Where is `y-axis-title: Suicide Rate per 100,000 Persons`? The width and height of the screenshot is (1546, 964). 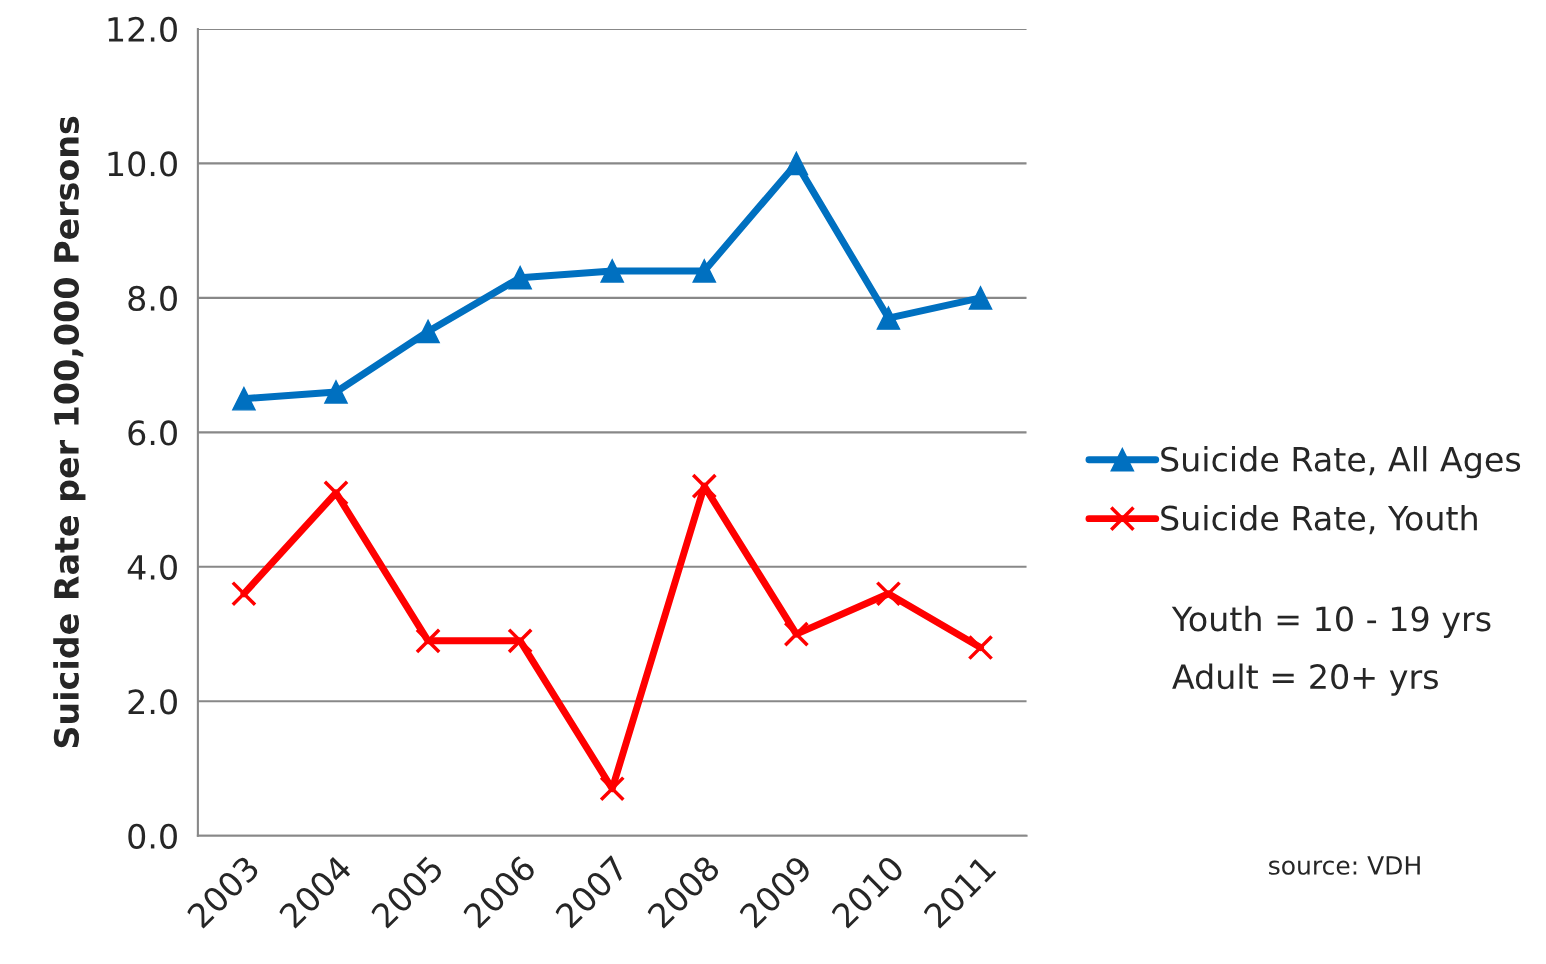
y-axis-title: Suicide Rate per 100,000 Persons is located at coordinates (69, 432).